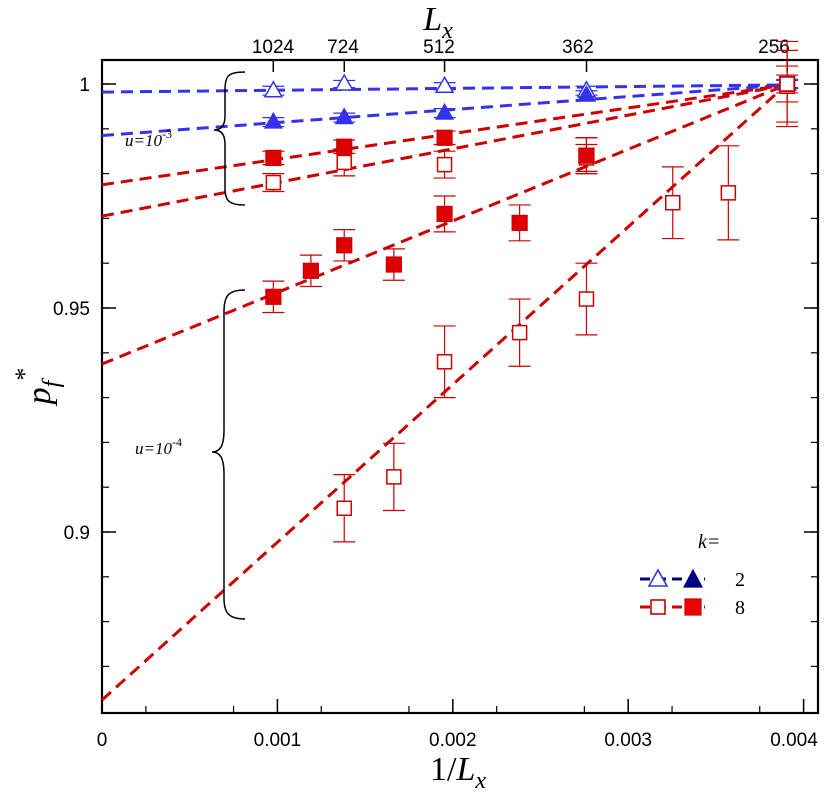 The width and height of the screenshot is (830, 793). What do you see at coordinates (458, 772) in the screenshot?
I see `x-axis-title: 1/Lx` at bounding box center [458, 772].